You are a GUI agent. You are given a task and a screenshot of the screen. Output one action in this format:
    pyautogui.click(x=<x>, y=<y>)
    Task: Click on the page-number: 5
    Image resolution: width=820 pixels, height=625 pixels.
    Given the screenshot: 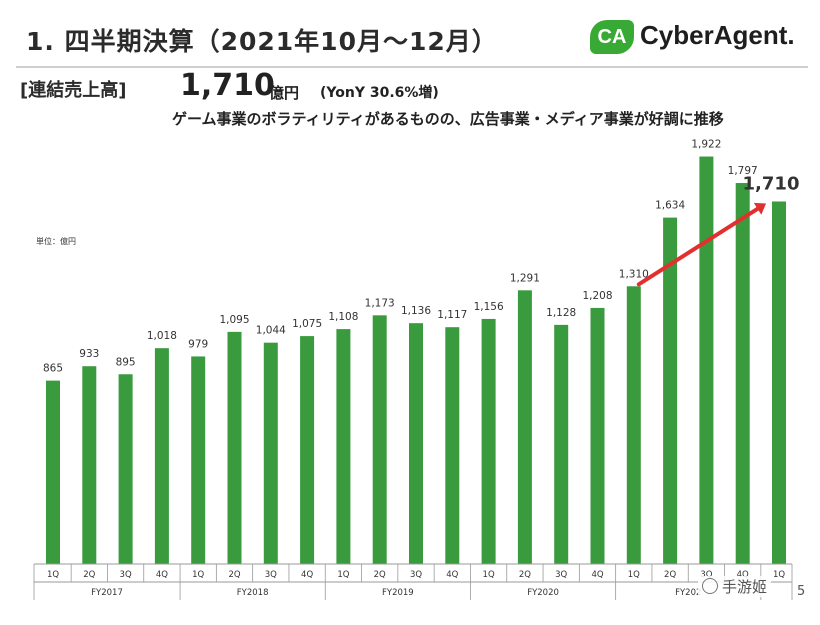 What is the action you would take?
    pyautogui.click(x=801, y=591)
    